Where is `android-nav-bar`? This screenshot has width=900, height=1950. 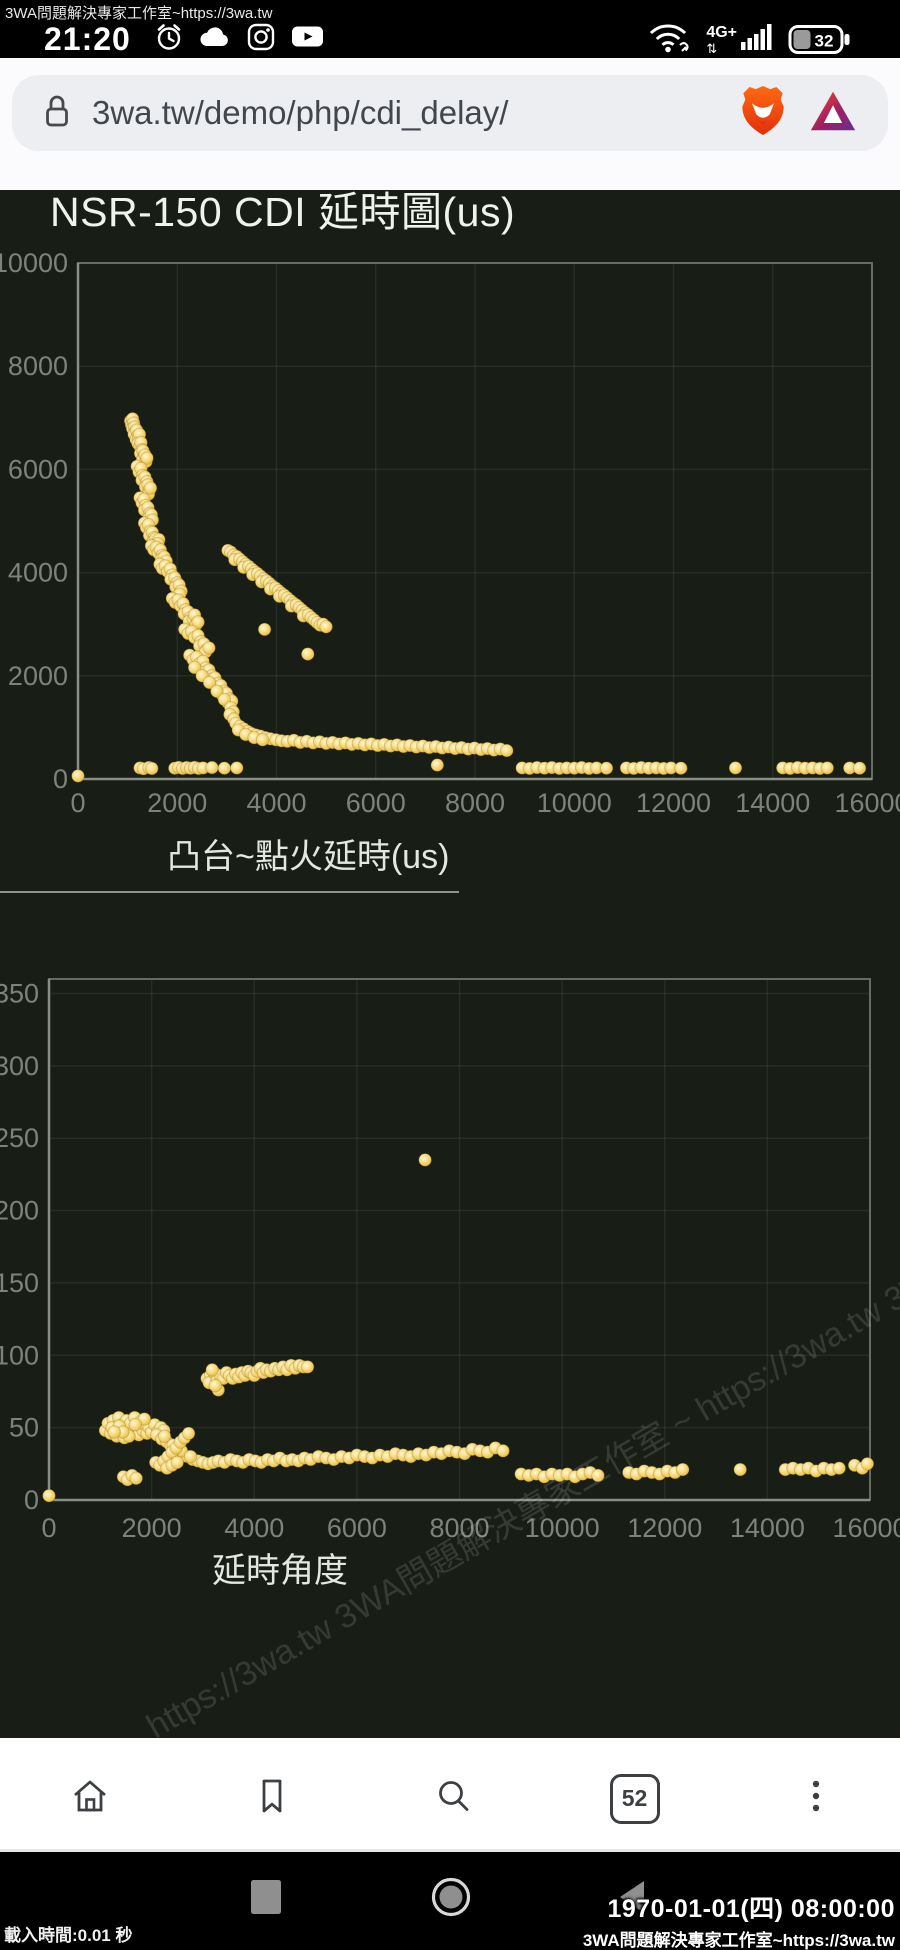 android-nav-bar is located at coordinates (450, 1901).